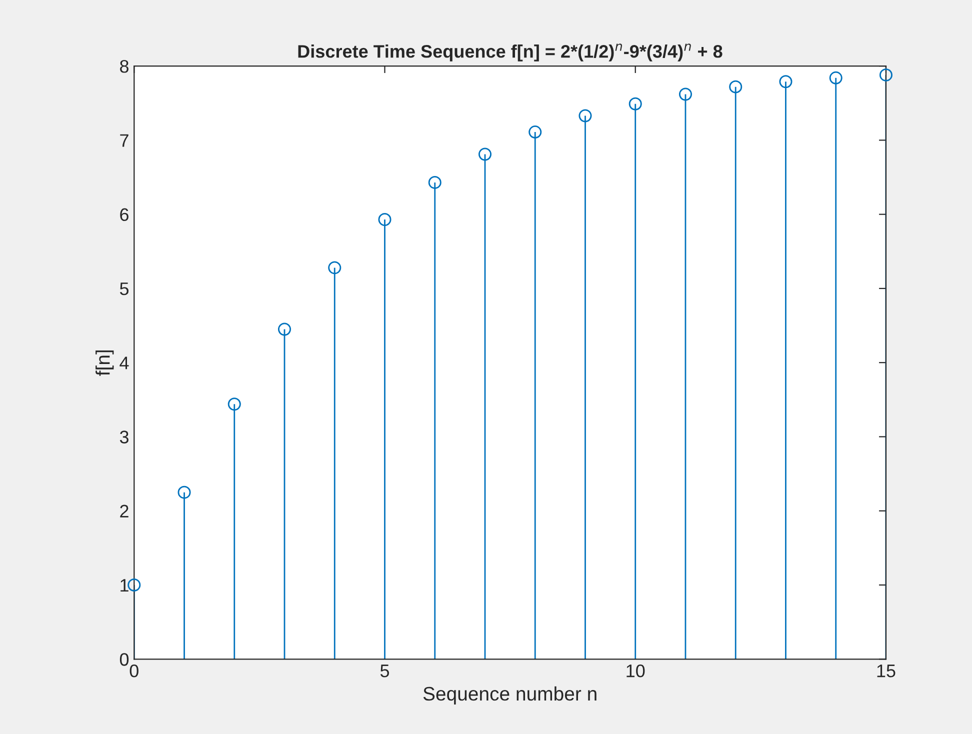 This screenshot has width=972, height=734. Describe the element at coordinates (124, 215) in the screenshot. I see `y-tick-label: 6` at that location.